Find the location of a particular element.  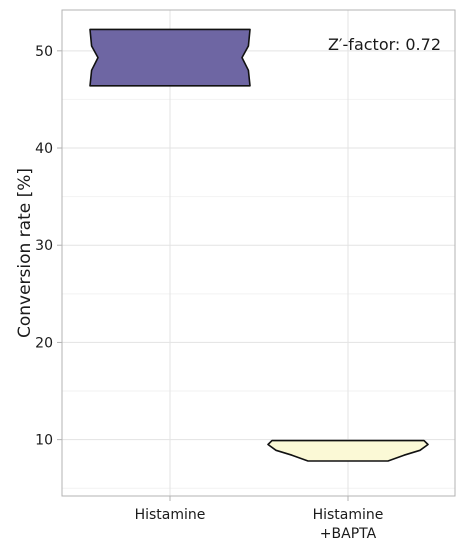

y-tick-label: 20 is located at coordinates (44, 343).